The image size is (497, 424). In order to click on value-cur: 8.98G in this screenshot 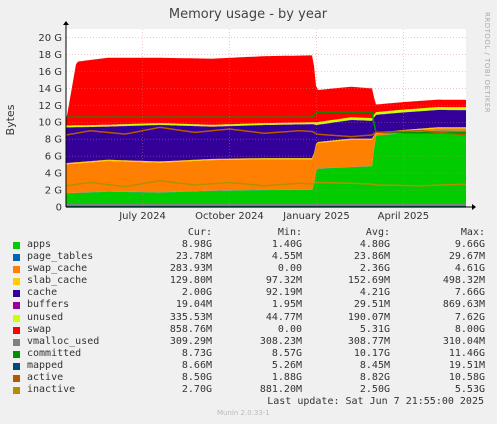, I will do `click(196, 244)`.